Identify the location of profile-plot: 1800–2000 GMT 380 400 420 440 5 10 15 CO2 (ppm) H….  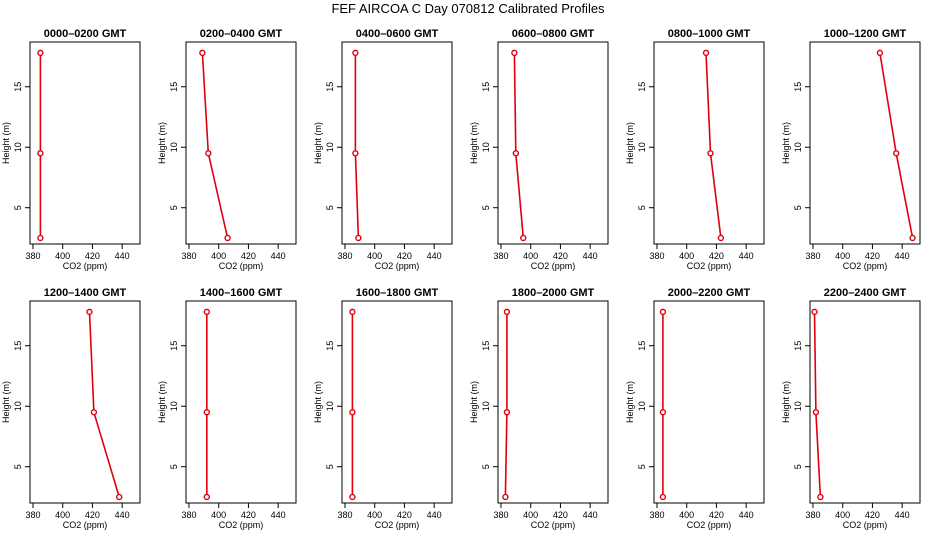
(539, 408).